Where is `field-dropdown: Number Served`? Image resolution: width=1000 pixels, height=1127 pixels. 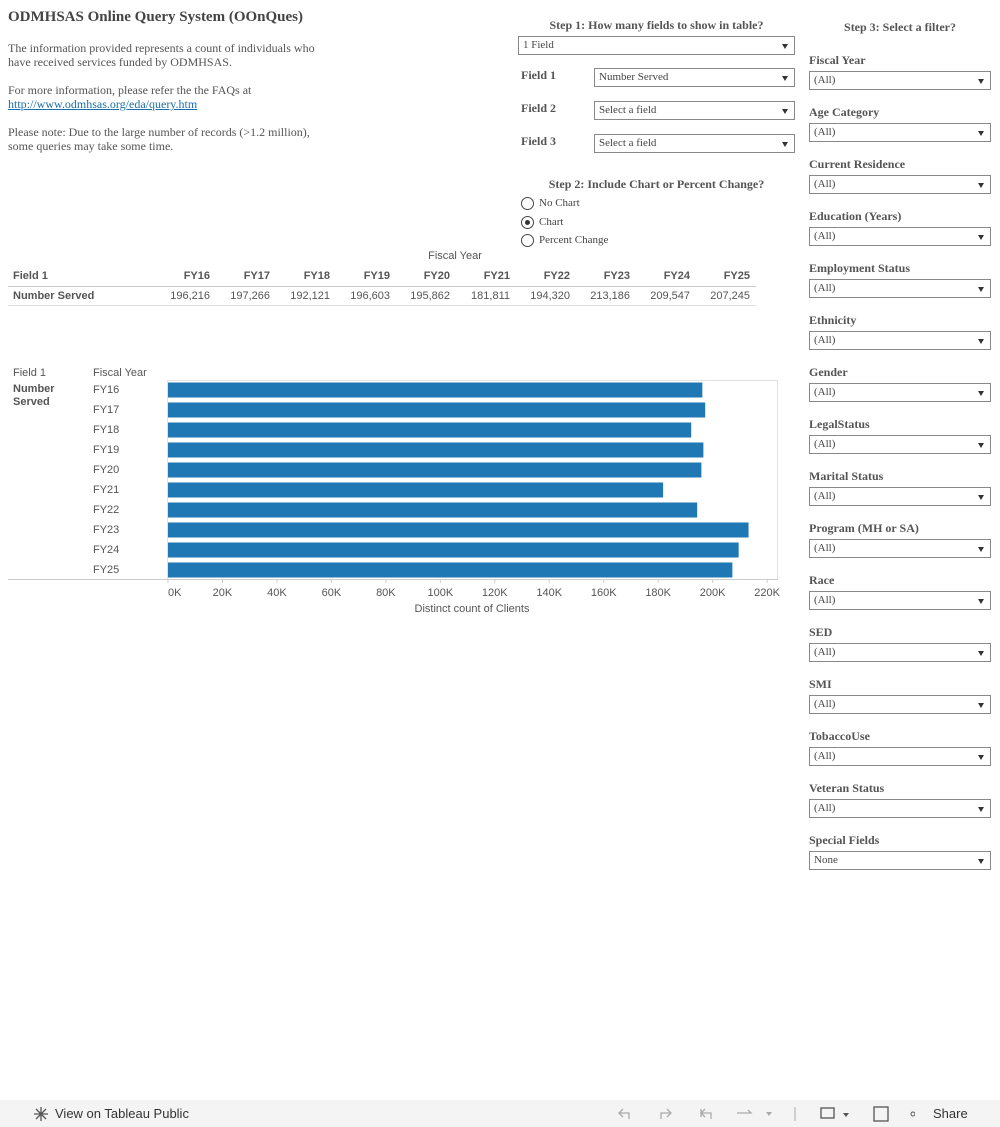
field-dropdown: Number Served is located at coordinates (694, 77).